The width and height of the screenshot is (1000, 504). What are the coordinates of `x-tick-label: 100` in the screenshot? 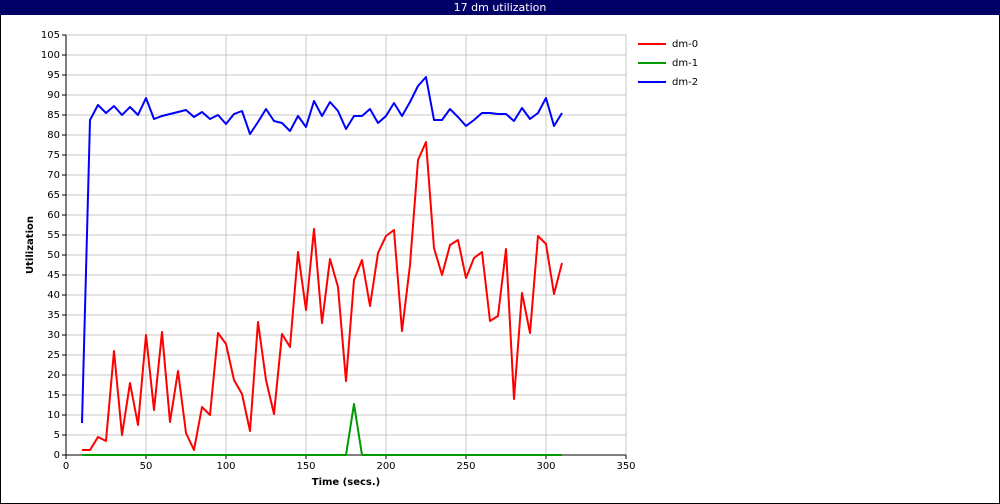 It's located at (225, 466).